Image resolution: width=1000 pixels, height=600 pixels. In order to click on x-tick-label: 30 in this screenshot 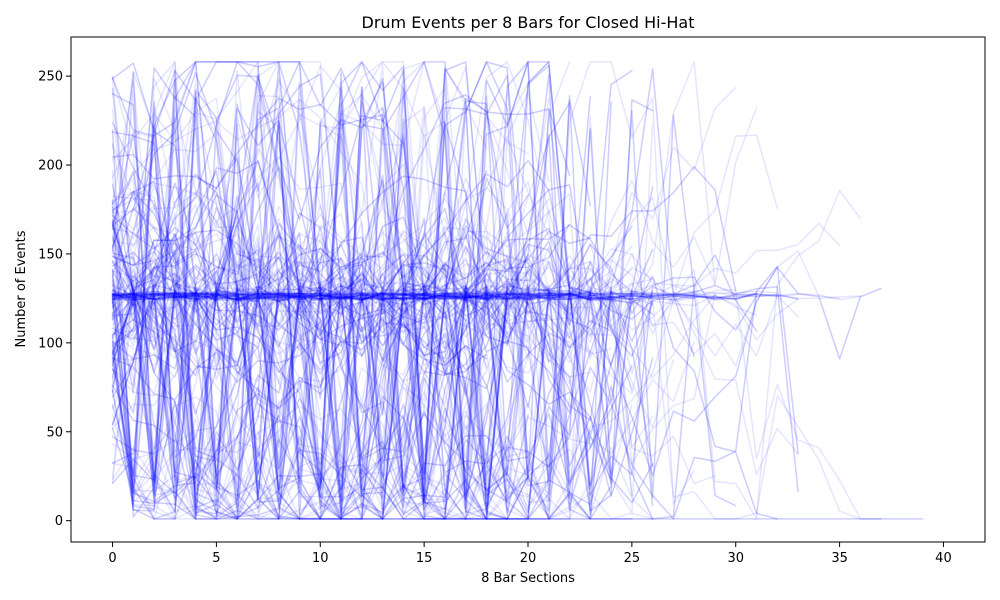, I will do `click(735, 558)`.